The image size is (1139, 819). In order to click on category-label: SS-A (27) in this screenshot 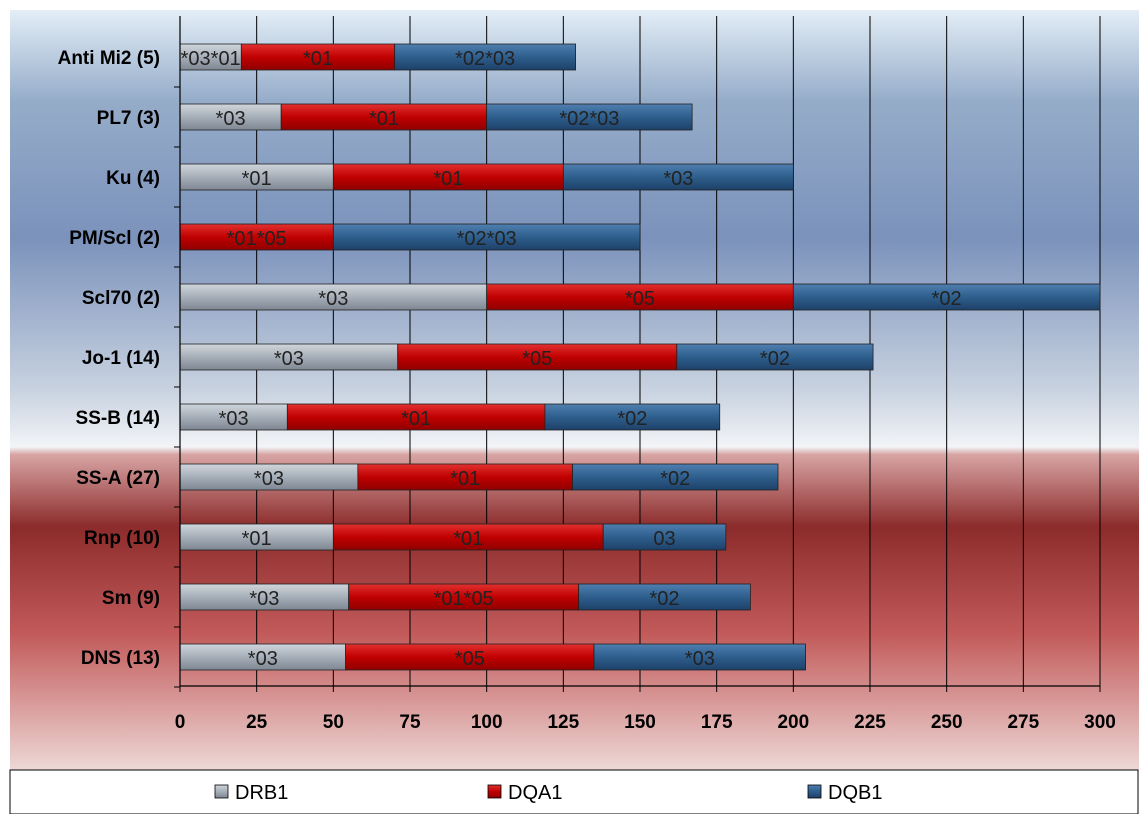, I will do `click(118, 478)`.